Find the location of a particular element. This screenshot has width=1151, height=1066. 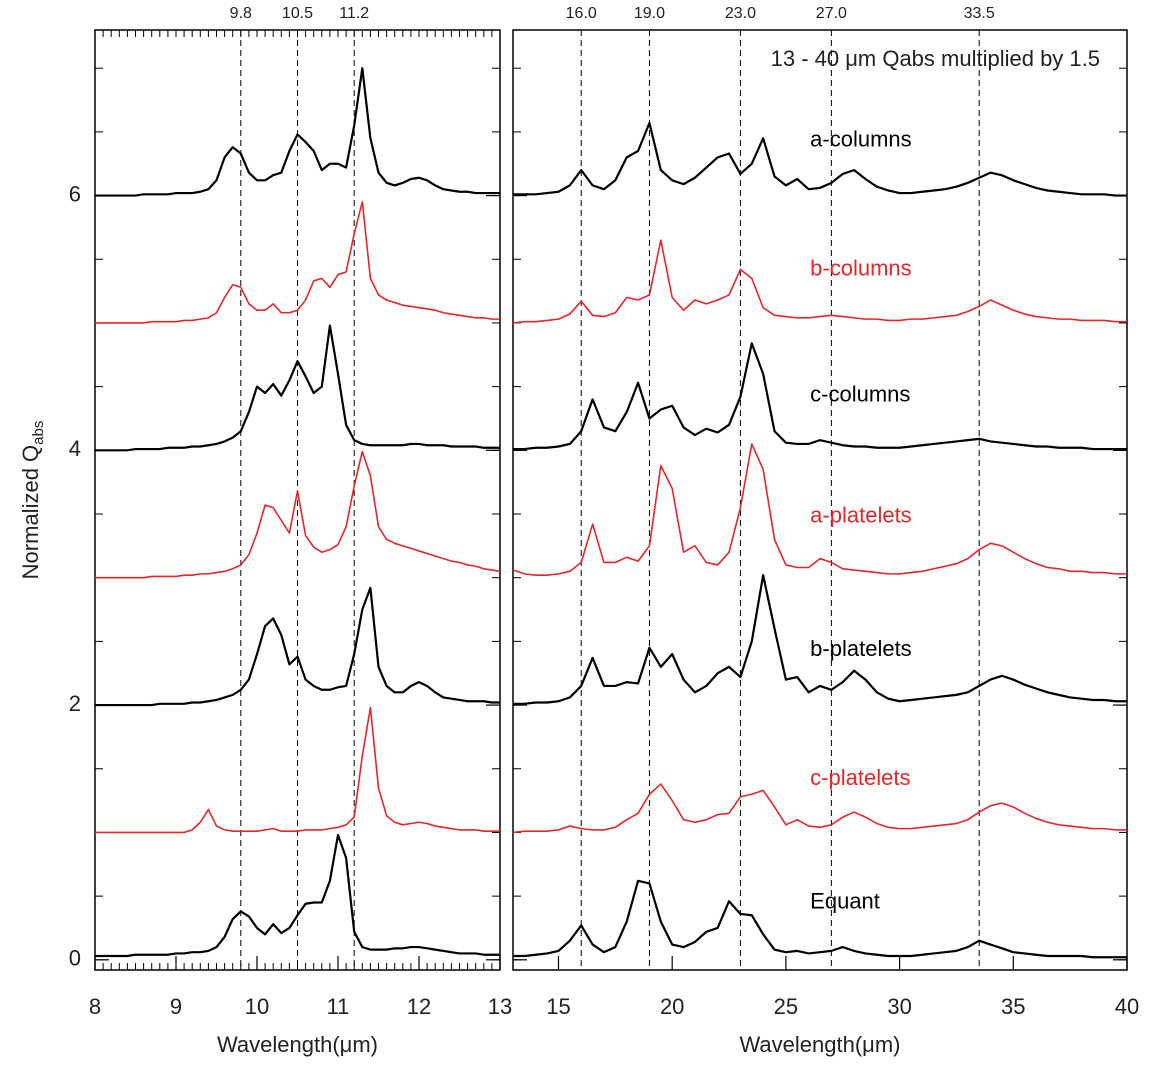

top-tick-label: 27.0 is located at coordinates (831, 13).